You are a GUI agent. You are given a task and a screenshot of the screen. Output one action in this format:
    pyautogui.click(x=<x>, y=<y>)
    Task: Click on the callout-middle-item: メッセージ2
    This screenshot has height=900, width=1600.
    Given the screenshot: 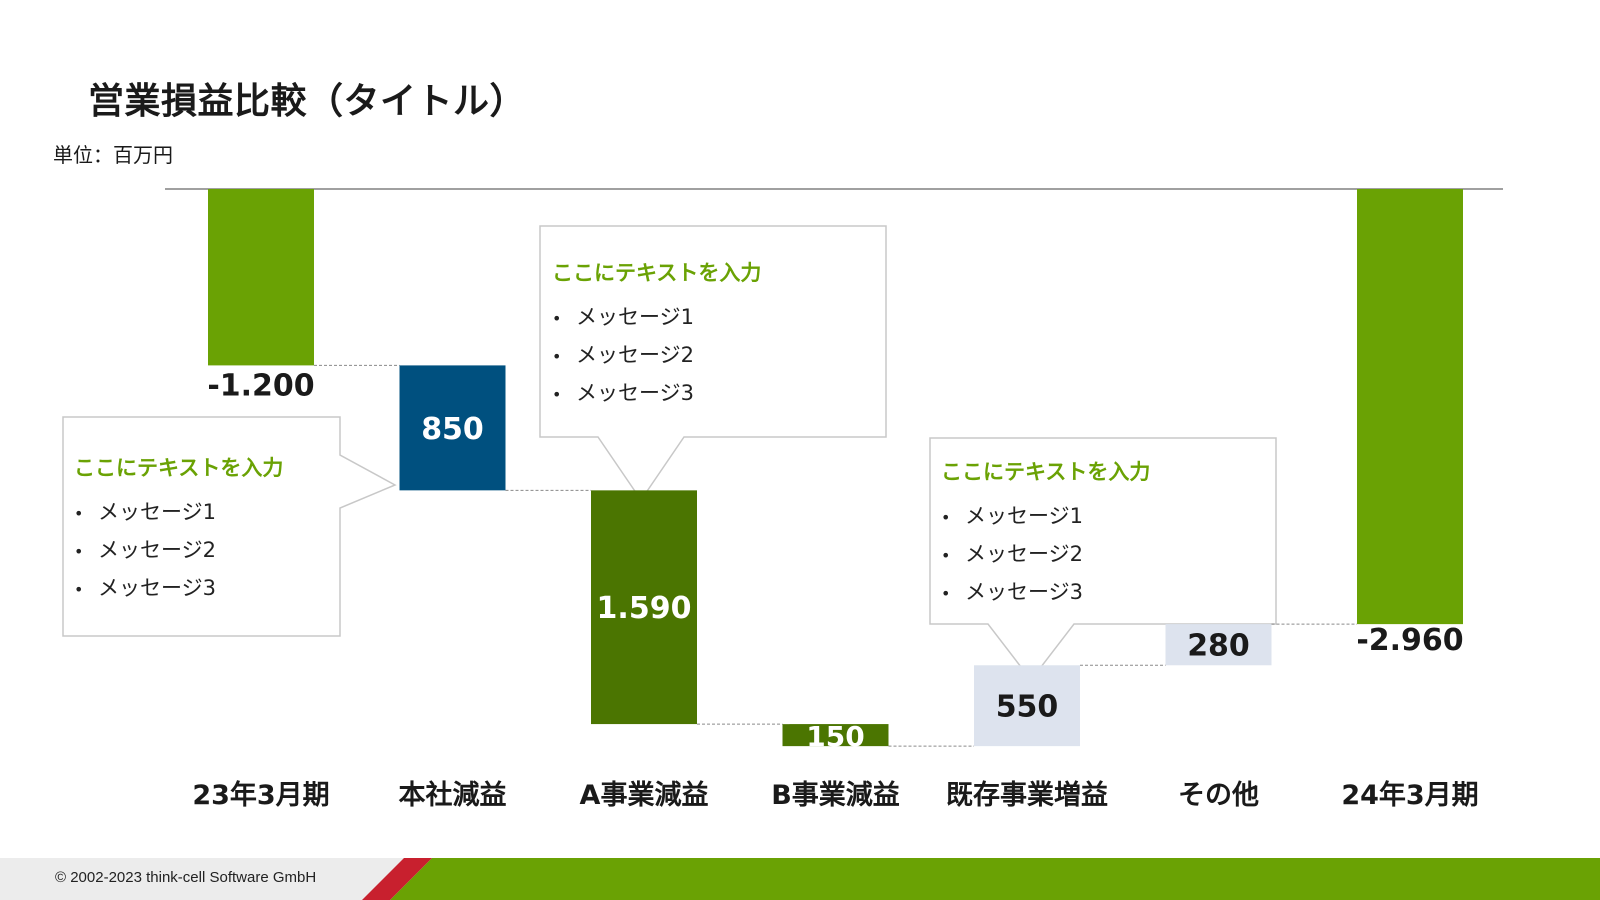 What is the action you would take?
    pyautogui.click(x=623, y=356)
    